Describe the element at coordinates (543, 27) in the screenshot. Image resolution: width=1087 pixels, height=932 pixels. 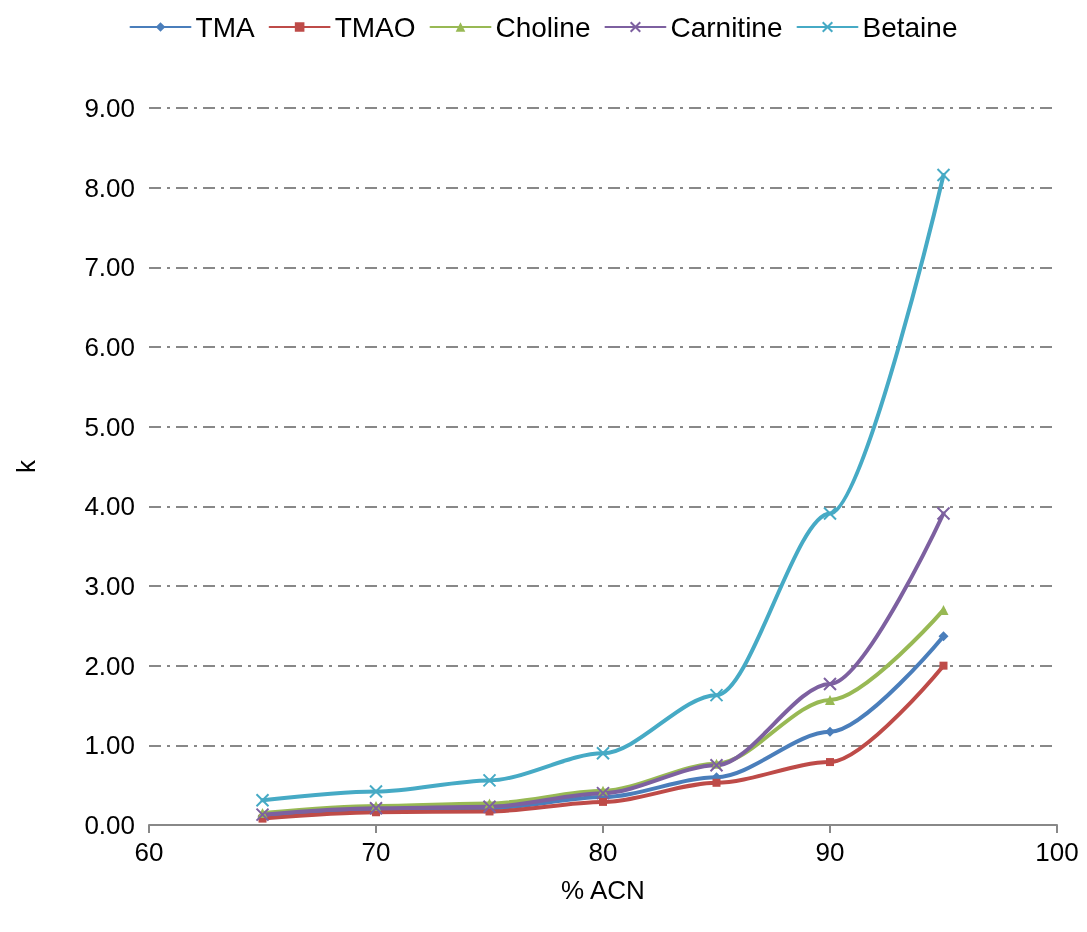
I see `legend-label: Choline` at that location.